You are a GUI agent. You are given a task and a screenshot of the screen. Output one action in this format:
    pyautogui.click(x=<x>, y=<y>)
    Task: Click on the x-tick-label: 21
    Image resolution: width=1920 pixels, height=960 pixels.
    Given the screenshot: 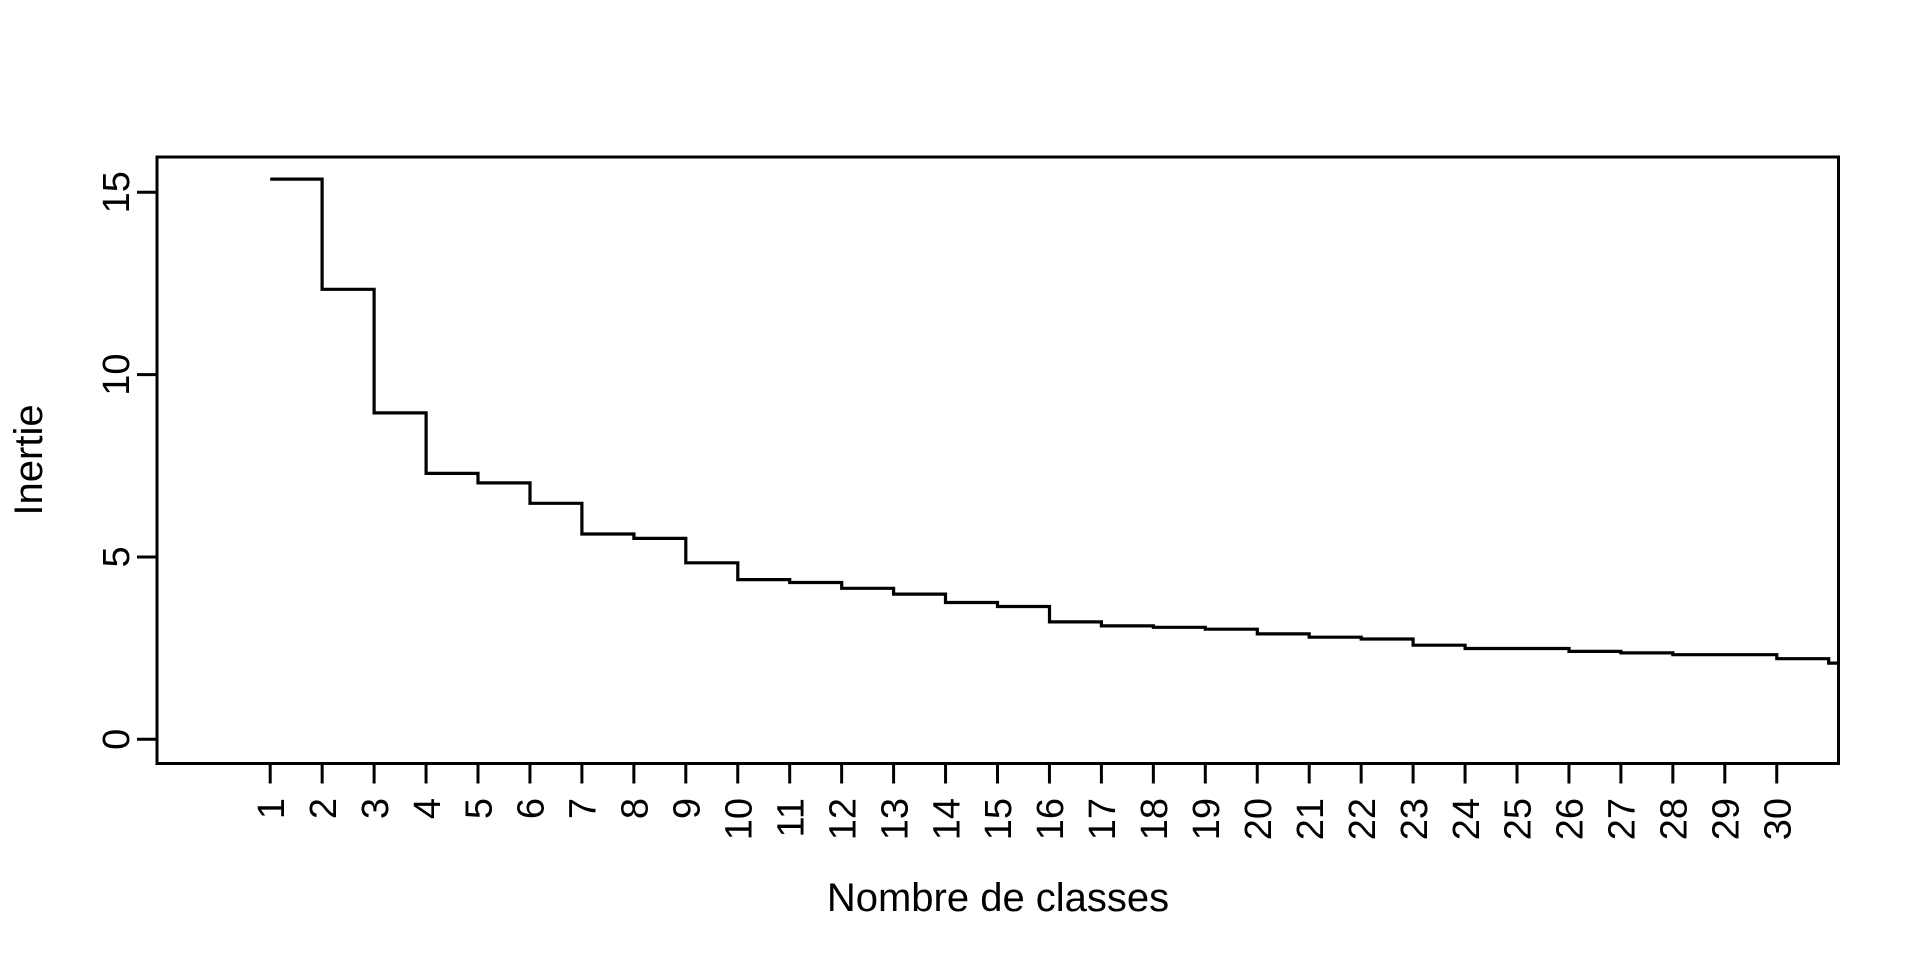 What is the action you would take?
    pyautogui.click(x=1311, y=819)
    